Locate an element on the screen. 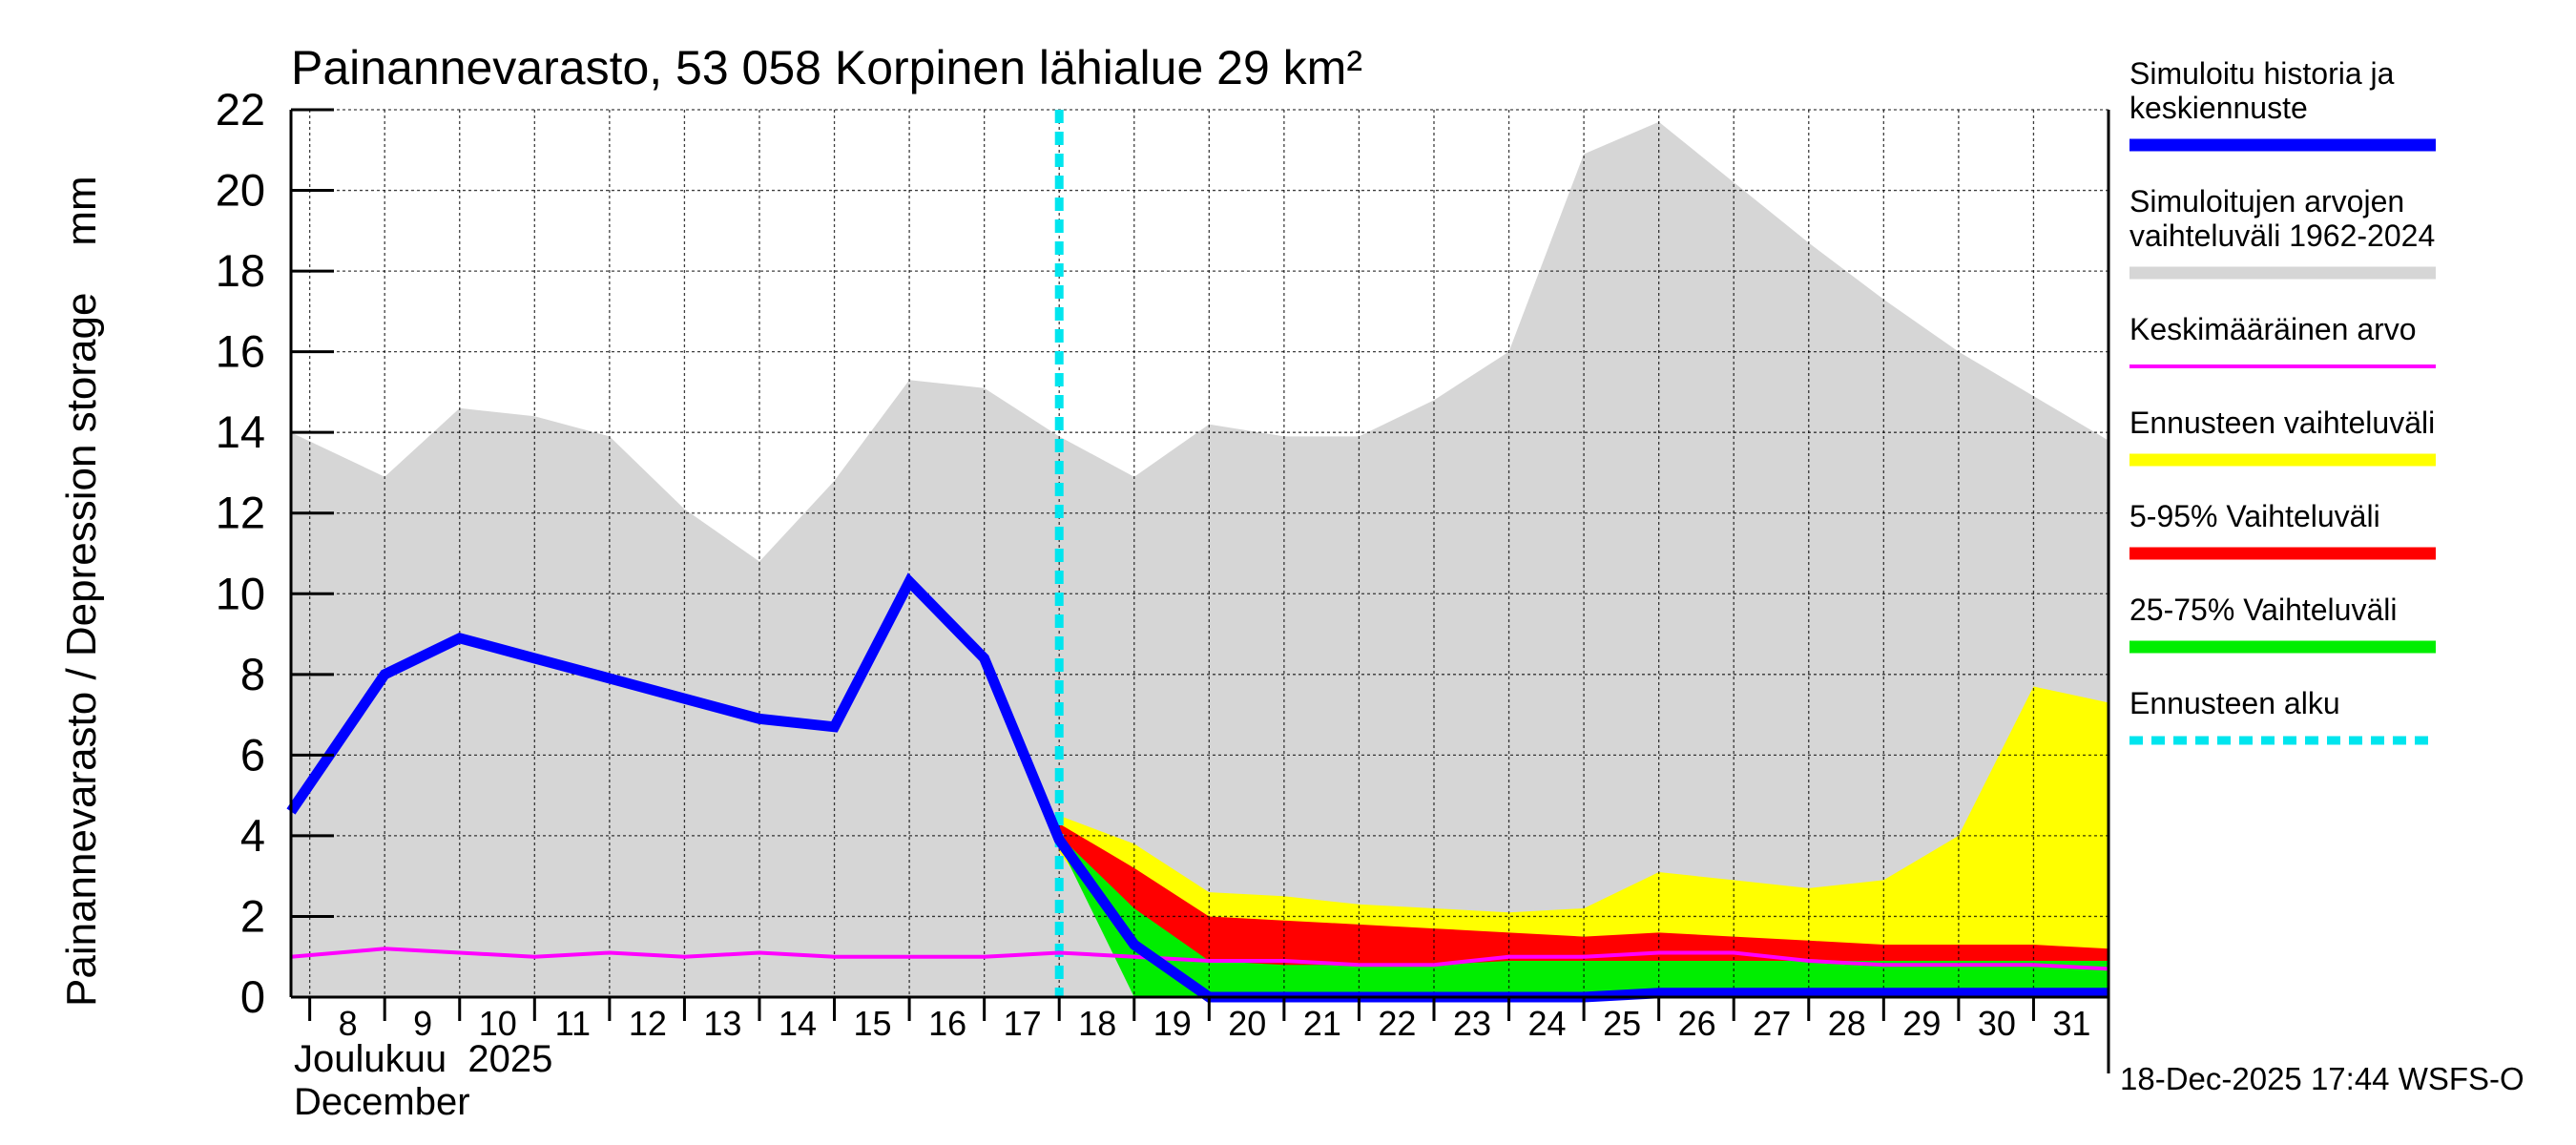  footer-timestamp: 18-Dec-2025 17:44 WSFS-O is located at coordinates (2322, 1078).